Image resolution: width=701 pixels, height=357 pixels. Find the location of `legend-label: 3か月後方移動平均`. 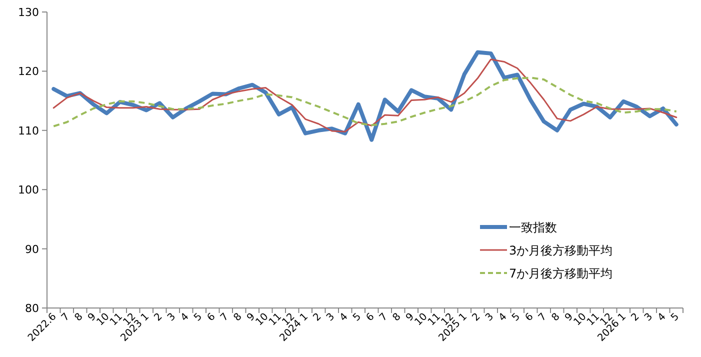

legend-label: 3か月後方移動平均 is located at coordinates (561, 251).